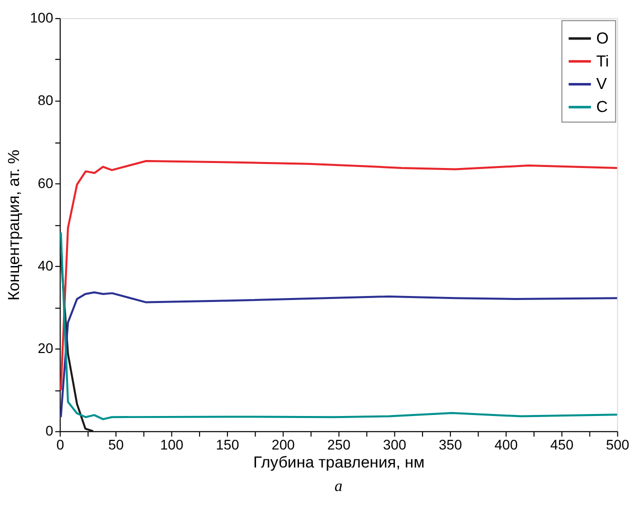 The width and height of the screenshot is (644, 530). What do you see at coordinates (562, 444) in the screenshot?
I see `x-tick-label: 450` at bounding box center [562, 444].